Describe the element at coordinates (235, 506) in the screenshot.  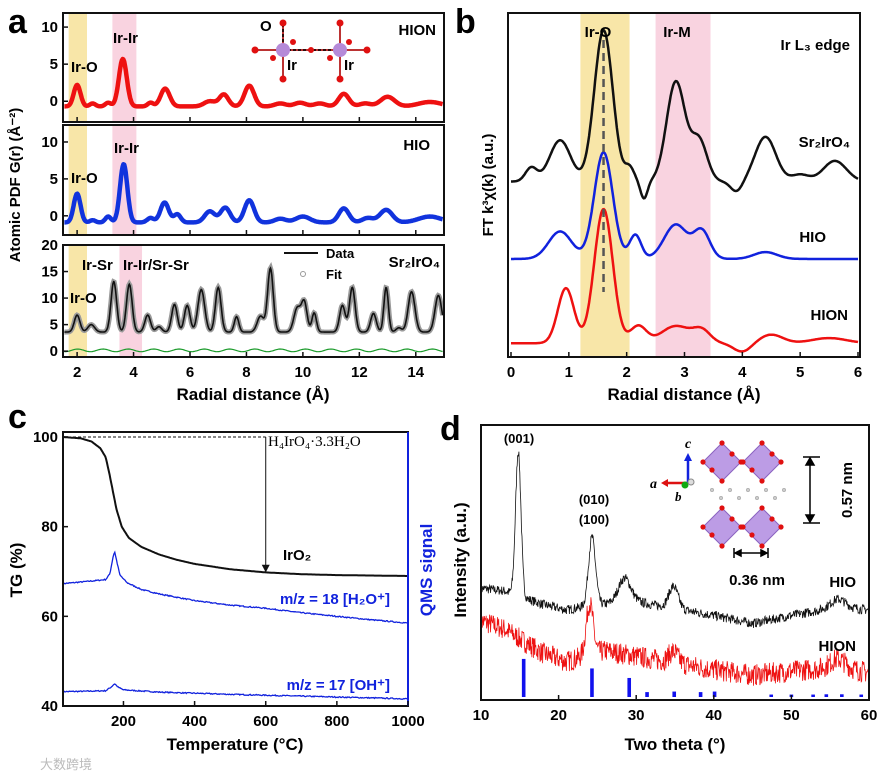
I see `series-line-tg` at that location.